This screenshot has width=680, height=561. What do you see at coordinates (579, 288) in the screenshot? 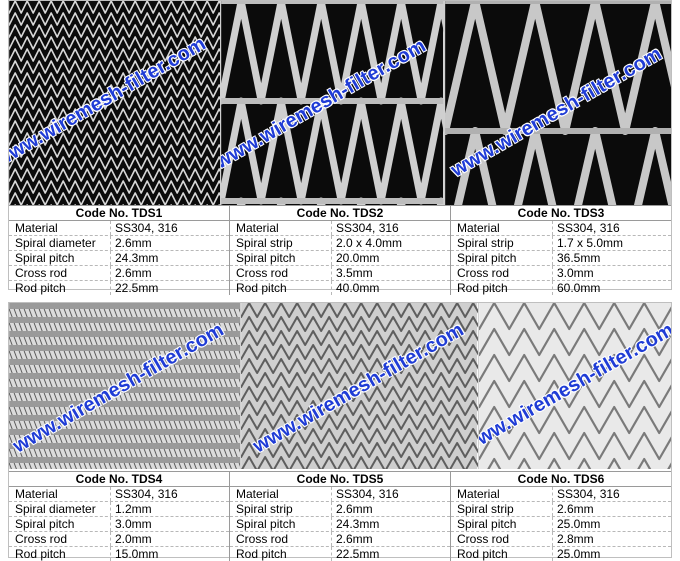
I see `spec-value: 60.0mm` at bounding box center [579, 288].